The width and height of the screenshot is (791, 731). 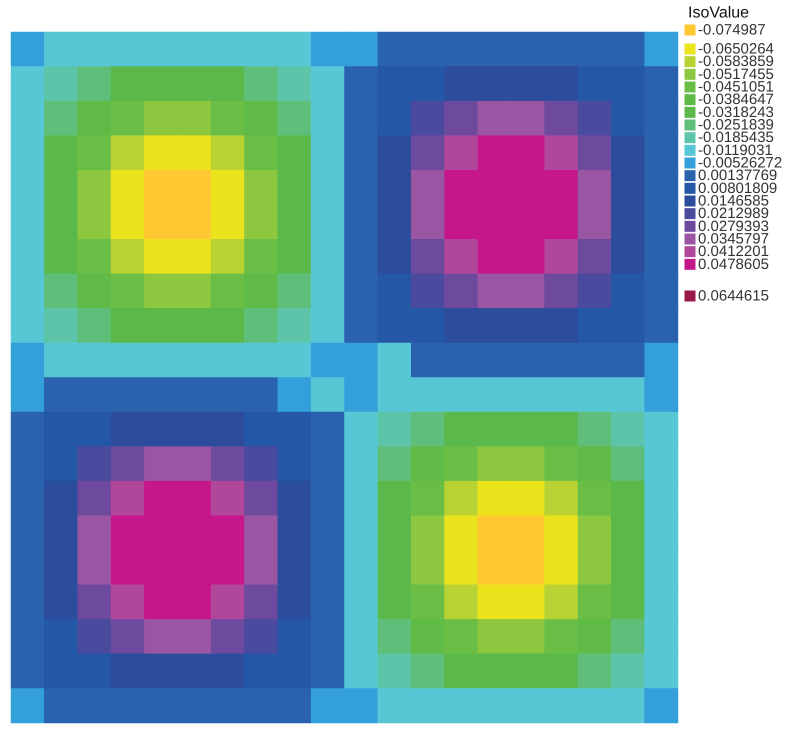 What do you see at coordinates (732, 30) in the screenshot?
I see `color-bar-label: -0.074987` at bounding box center [732, 30].